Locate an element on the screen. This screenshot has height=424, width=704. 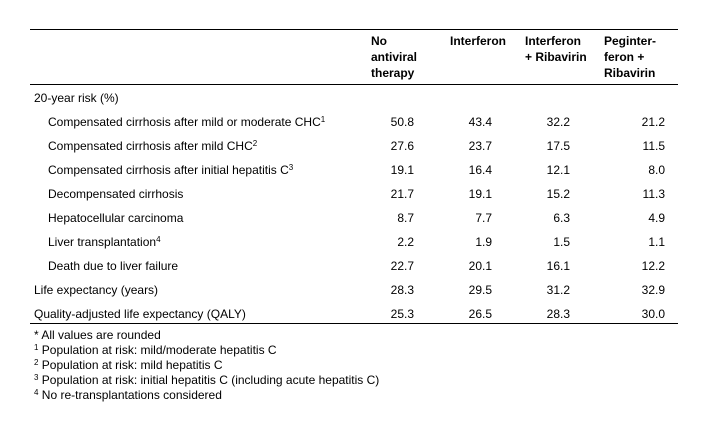
value-cell-ifn: 7.7 is located at coordinates (483, 218).